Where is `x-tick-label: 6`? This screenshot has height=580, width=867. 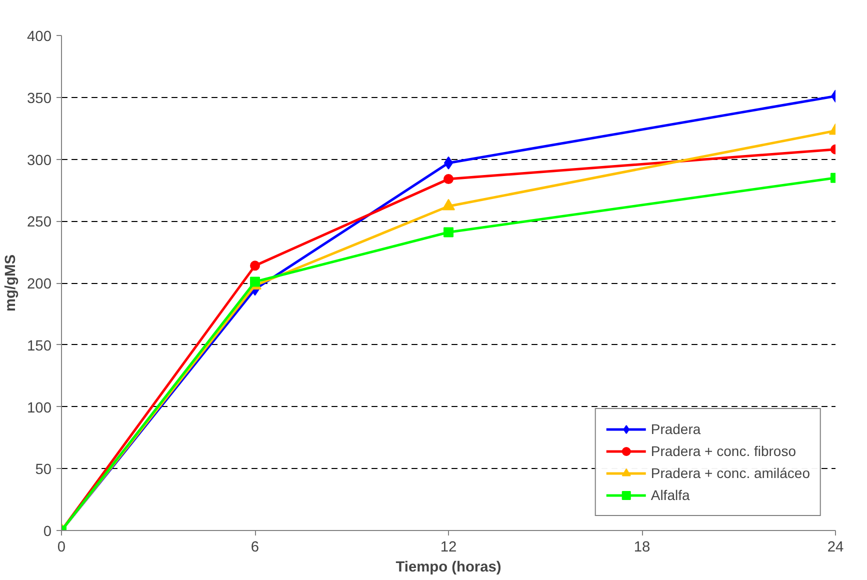
x-tick-label: 6 is located at coordinates (255, 548).